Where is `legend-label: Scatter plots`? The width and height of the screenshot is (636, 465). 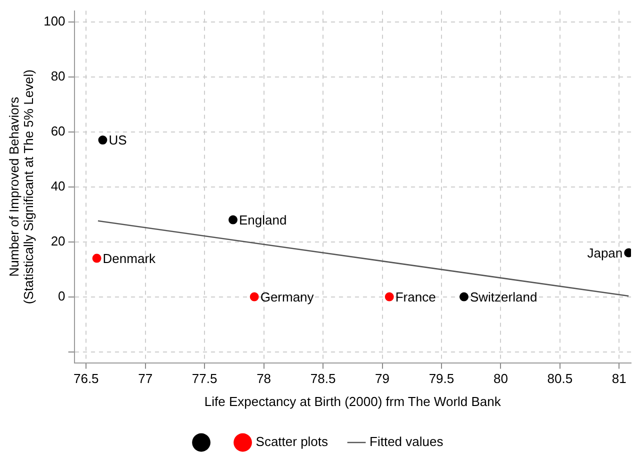
legend-label: Scatter plots is located at coordinates (292, 442).